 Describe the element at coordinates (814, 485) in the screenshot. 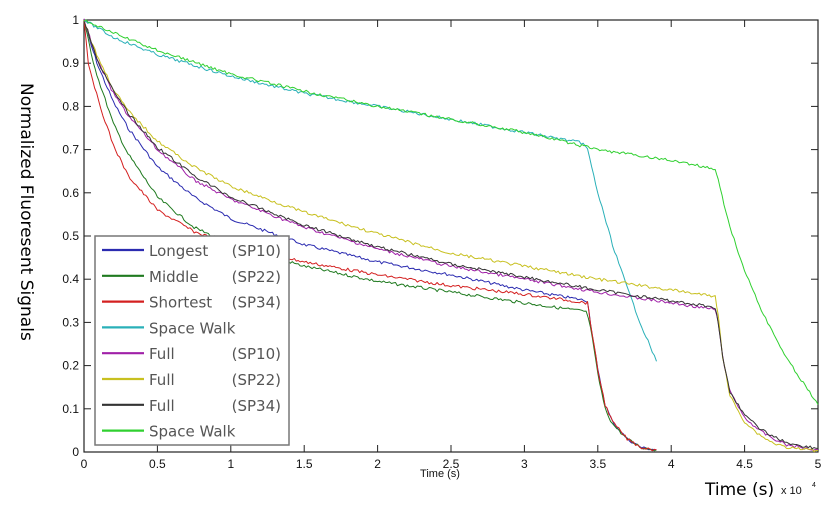

I see `x-exponent-power: 4` at that location.